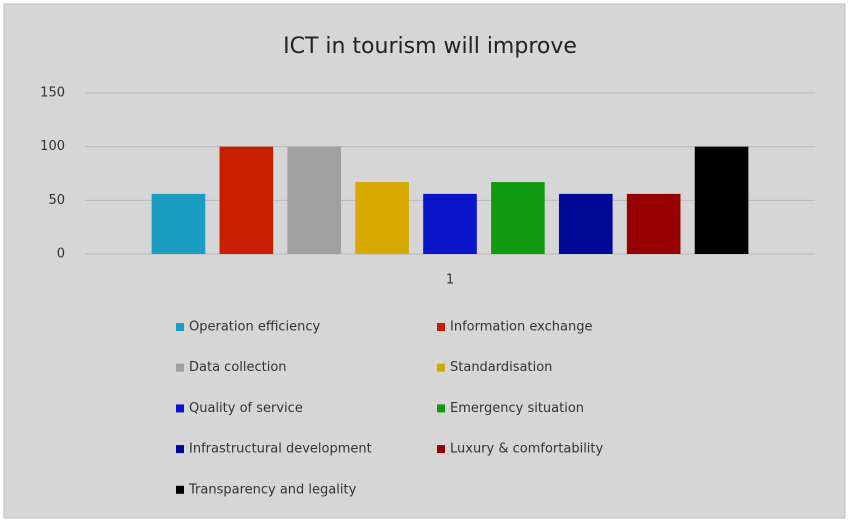  Describe the element at coordinates (450, 280) in the screenshot. I see `x-tick-label: 1` at that location.